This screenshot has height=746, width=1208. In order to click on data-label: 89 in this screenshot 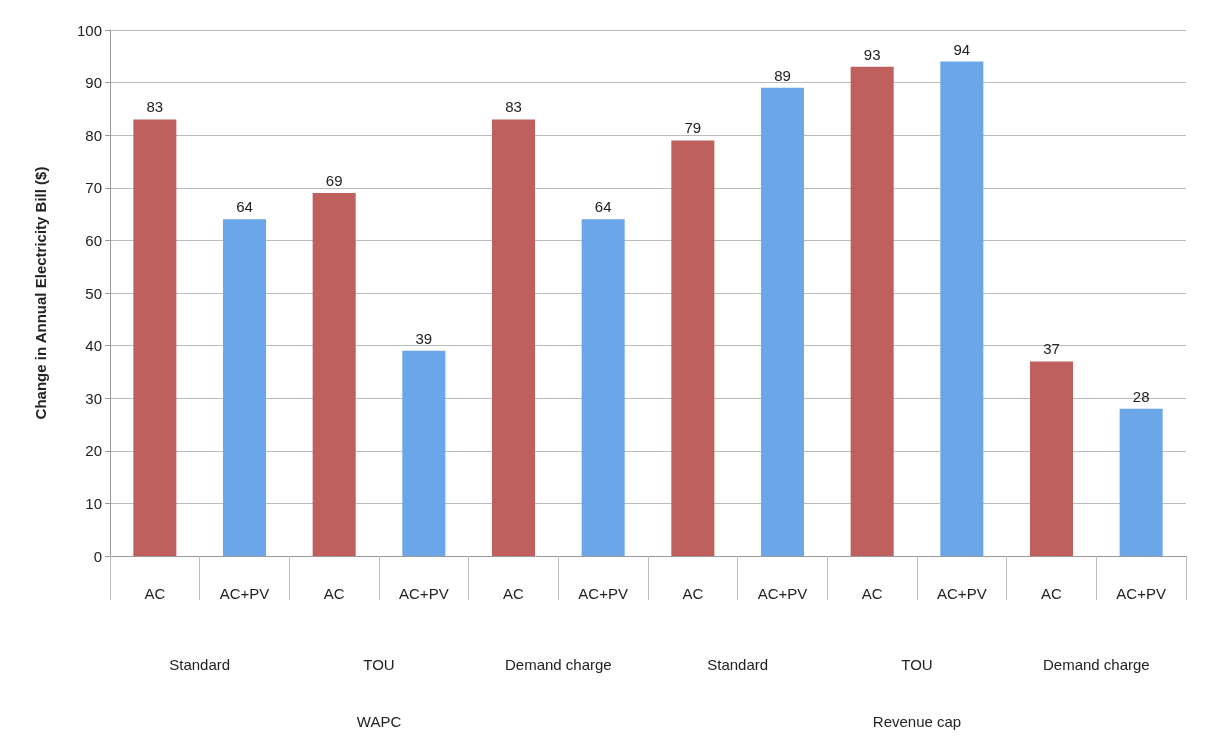, I will do `click(782, 75)`.